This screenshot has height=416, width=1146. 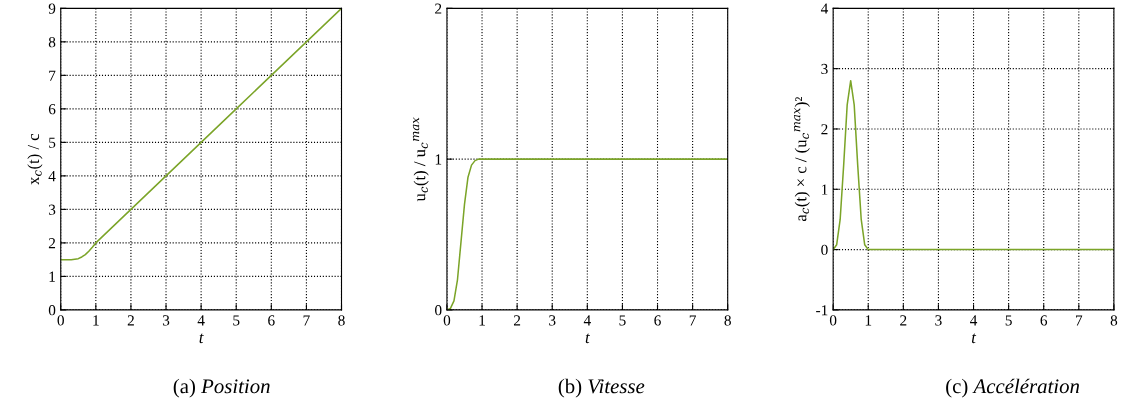 What do you see at coordinates (52, 8) in the screenshot?
I see `y-tick-label: 9` at bounding box center [52, 8].